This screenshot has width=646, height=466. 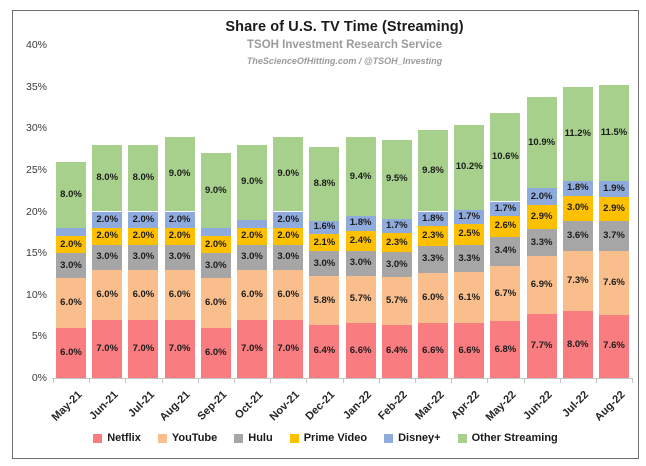 I want to click on x-axis-category-label: Aug-21, so click(x=175, y=406).